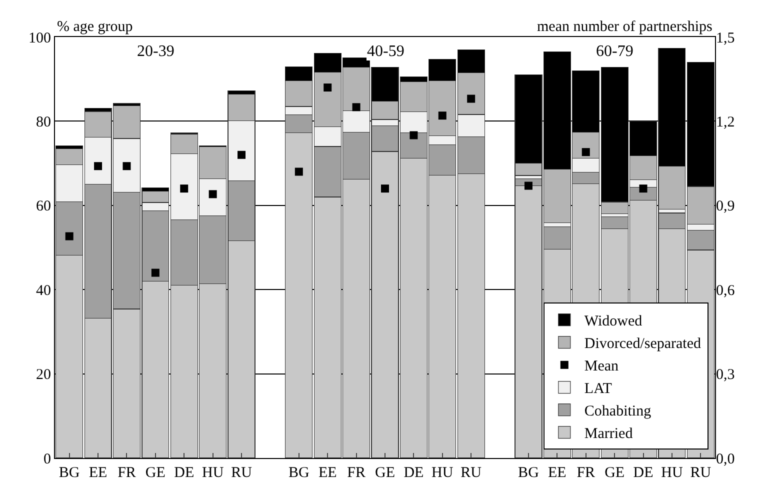 The width and height of the screenshot is (766, 493). I want to click on y-tick-label: 40, so click(43, 290).